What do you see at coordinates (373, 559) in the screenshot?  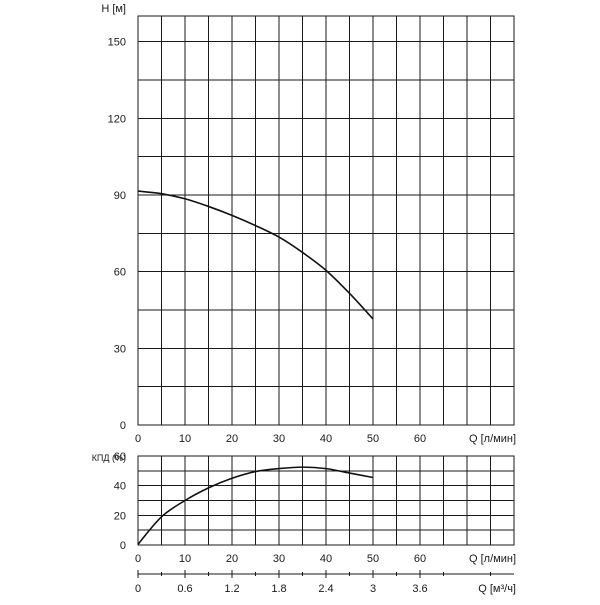 I see `eff-x-tick-label: 50` at bounding box center [373, 559].